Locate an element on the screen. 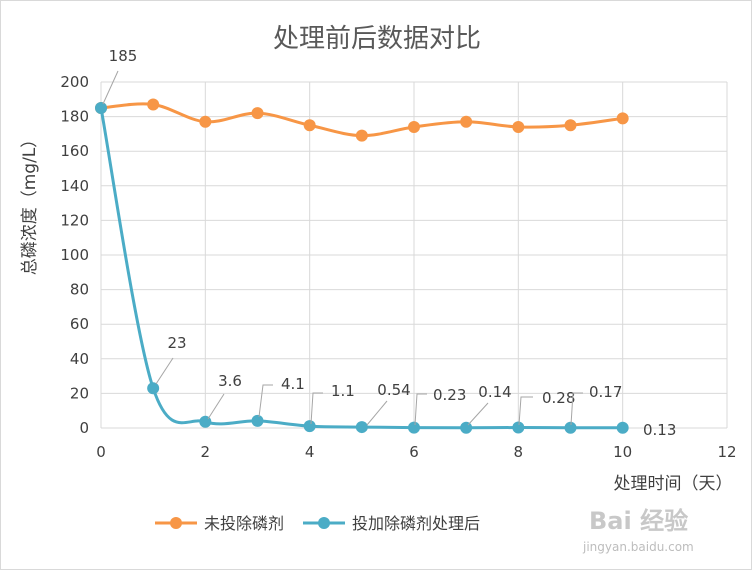  y-tick-label: 120 is located at coordinates (74, 220).